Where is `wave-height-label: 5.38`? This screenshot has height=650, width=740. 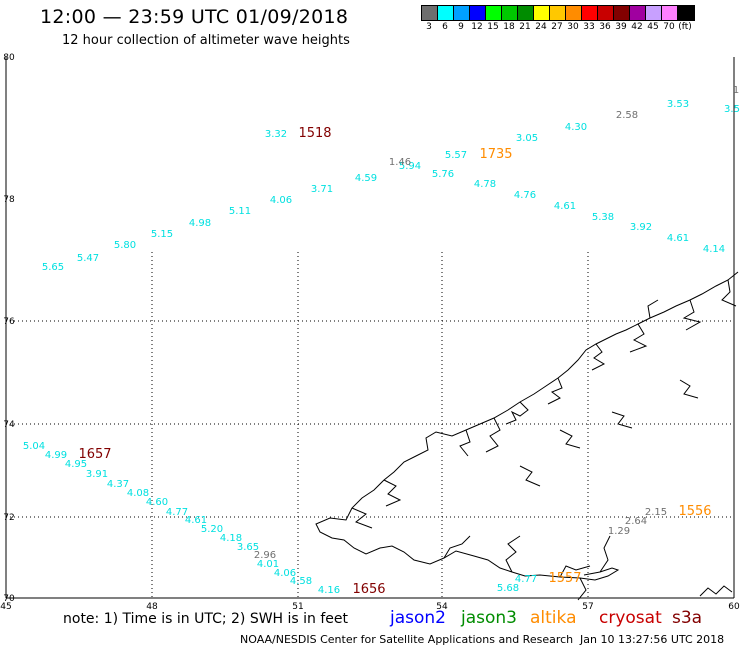
wave-height-label: 5.38 is located at coordinates (603, 217).